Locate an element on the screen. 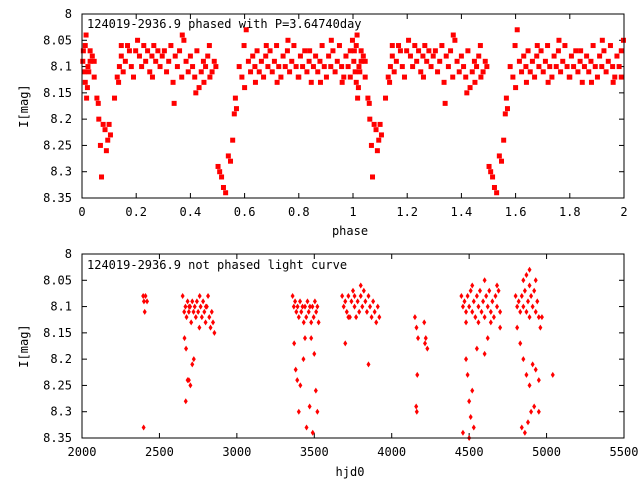 This screenshot has width=640, height=480. x-tick-label: 2500 is located at coordinates (159, 452).